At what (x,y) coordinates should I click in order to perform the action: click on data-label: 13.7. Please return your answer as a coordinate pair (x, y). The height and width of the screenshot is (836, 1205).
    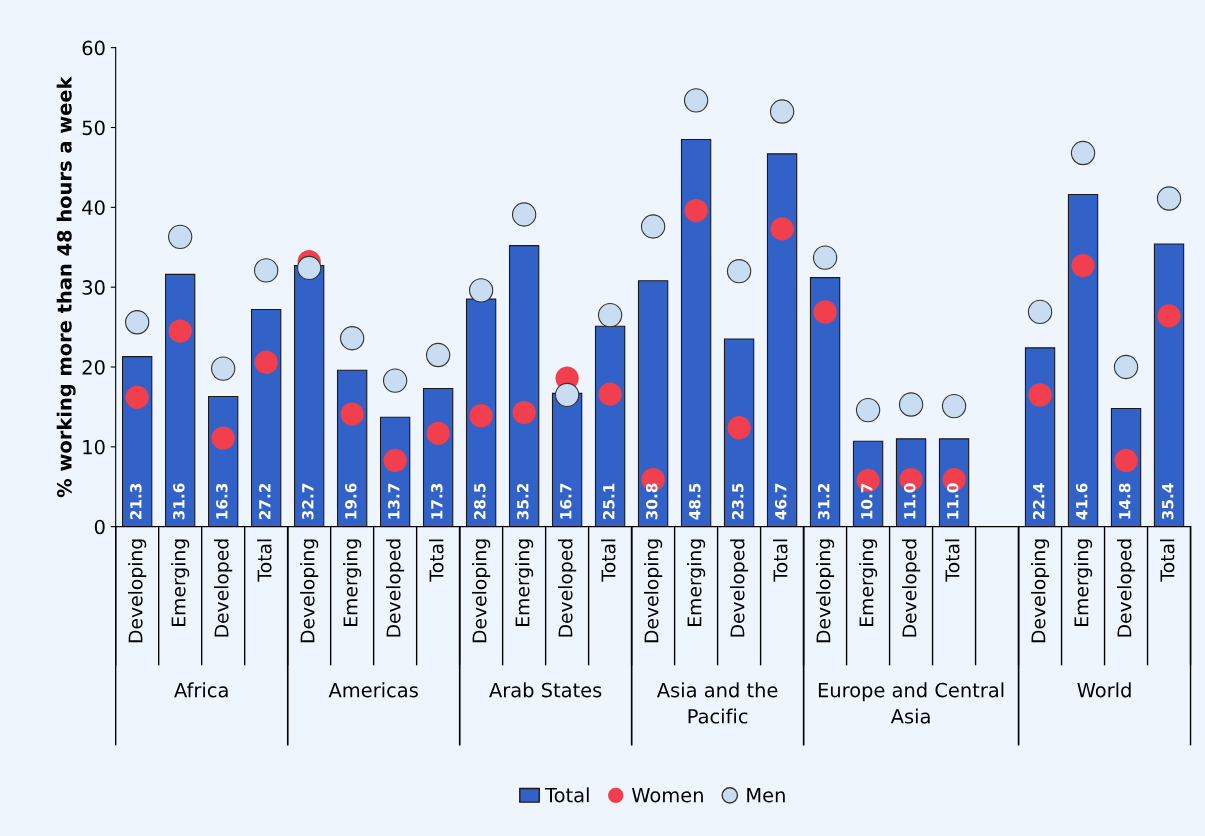
    Looking at the image, I should click on (394, 501).